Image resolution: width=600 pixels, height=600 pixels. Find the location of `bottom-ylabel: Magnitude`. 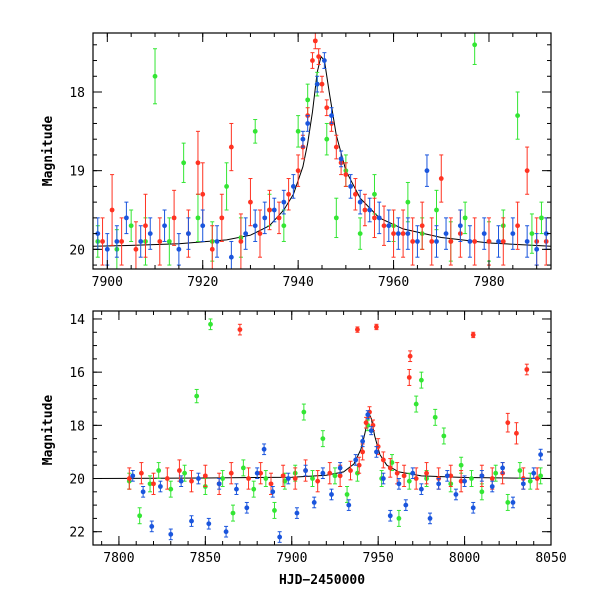

bottom-ylabel: Magnitude is located at coordinates (48, 430).